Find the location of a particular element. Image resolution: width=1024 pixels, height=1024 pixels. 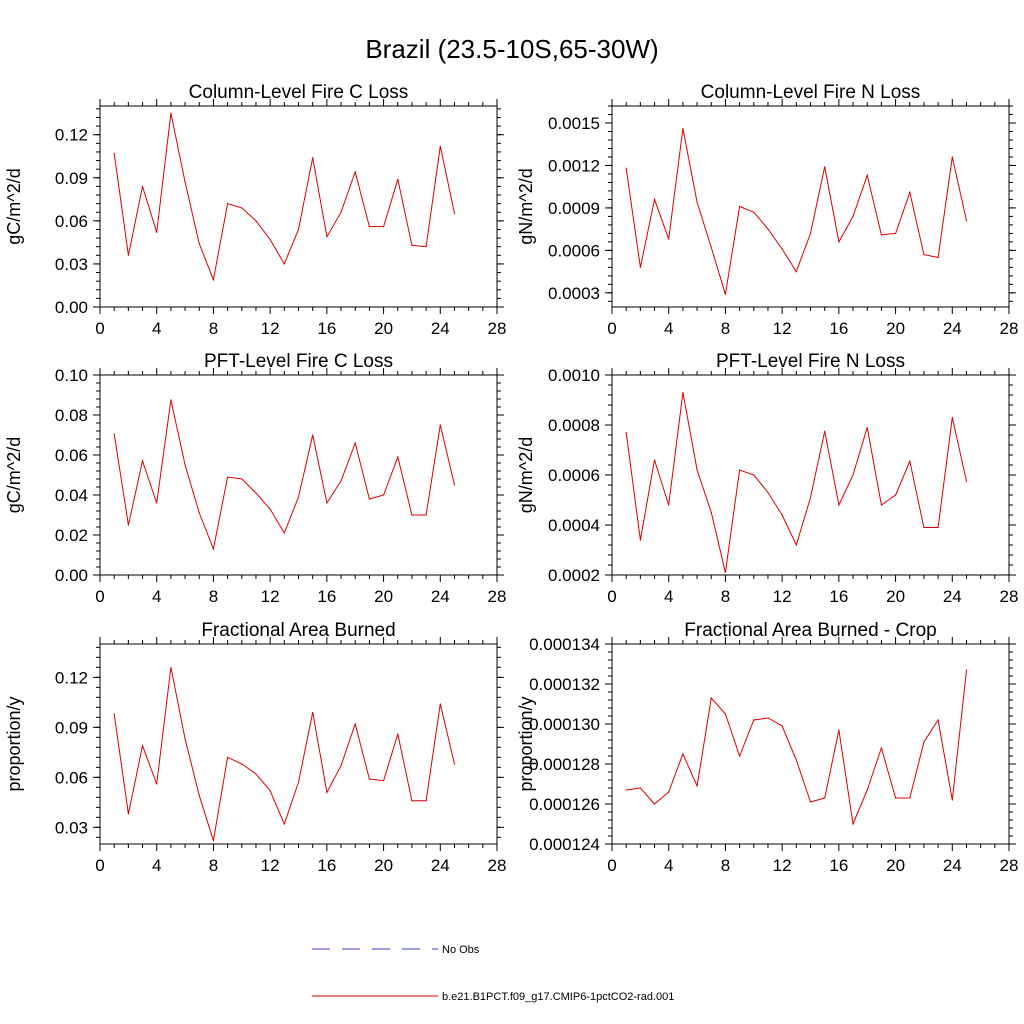

panel-title: Fractional Area Burned is located at coordinates (298, 630).